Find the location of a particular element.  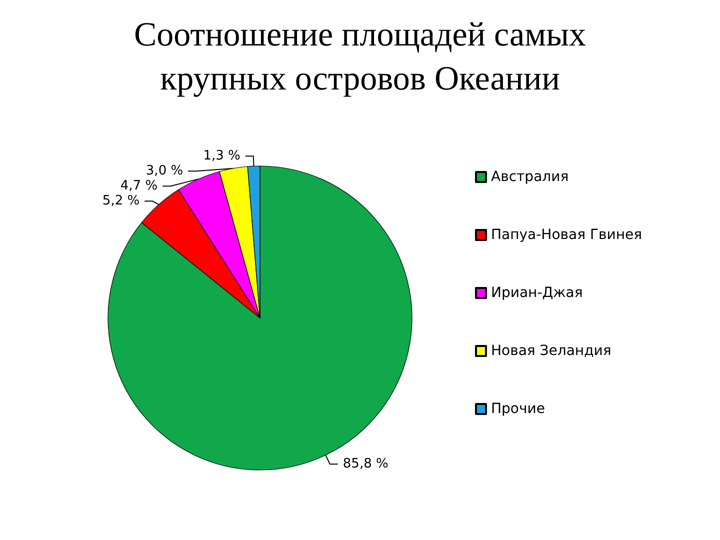

data-label: 3,0 % is located at coordinates (165, 171).